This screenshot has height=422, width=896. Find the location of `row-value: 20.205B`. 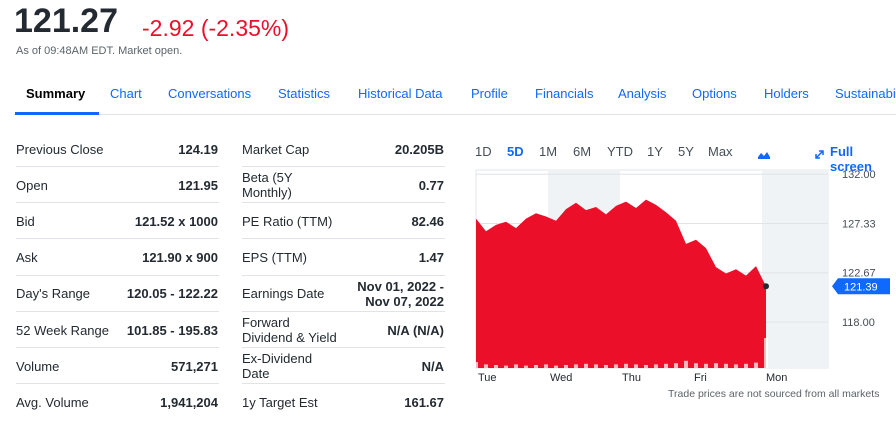

row-value: 20.205B is located at coordinates (419, 149).